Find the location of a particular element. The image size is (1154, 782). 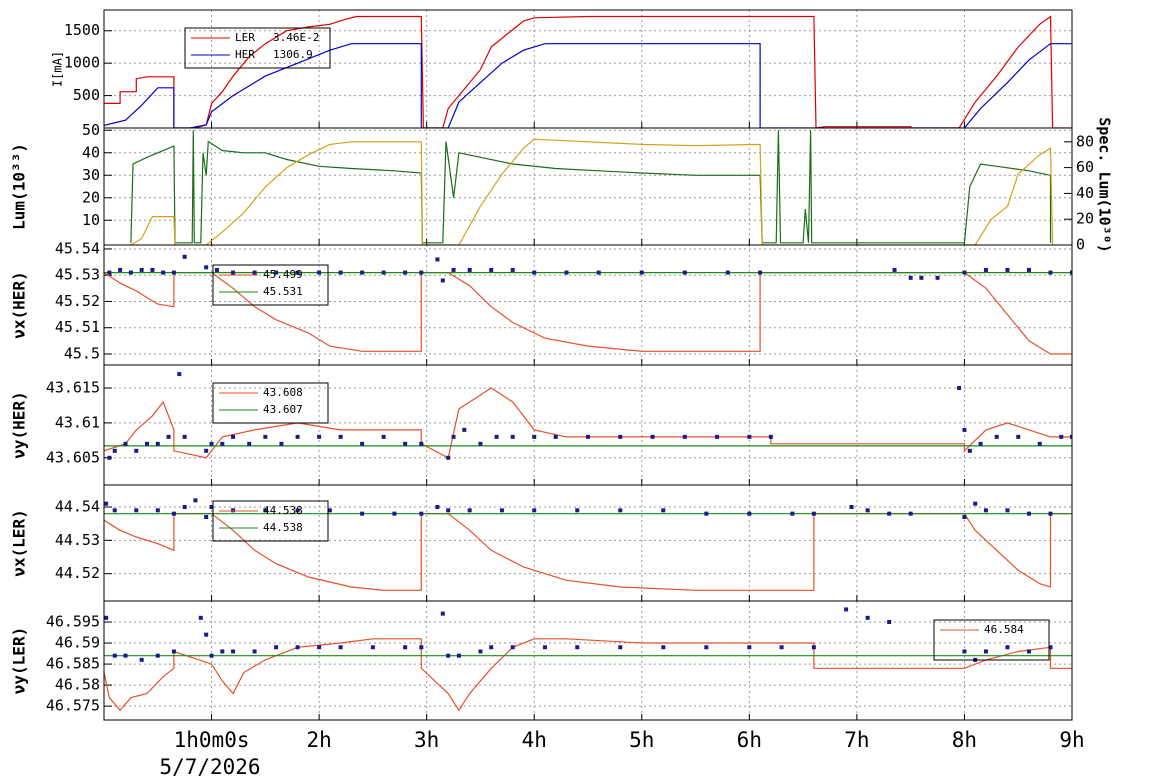

y2-tick-label: 40 is located at coordinates (1085, 193).